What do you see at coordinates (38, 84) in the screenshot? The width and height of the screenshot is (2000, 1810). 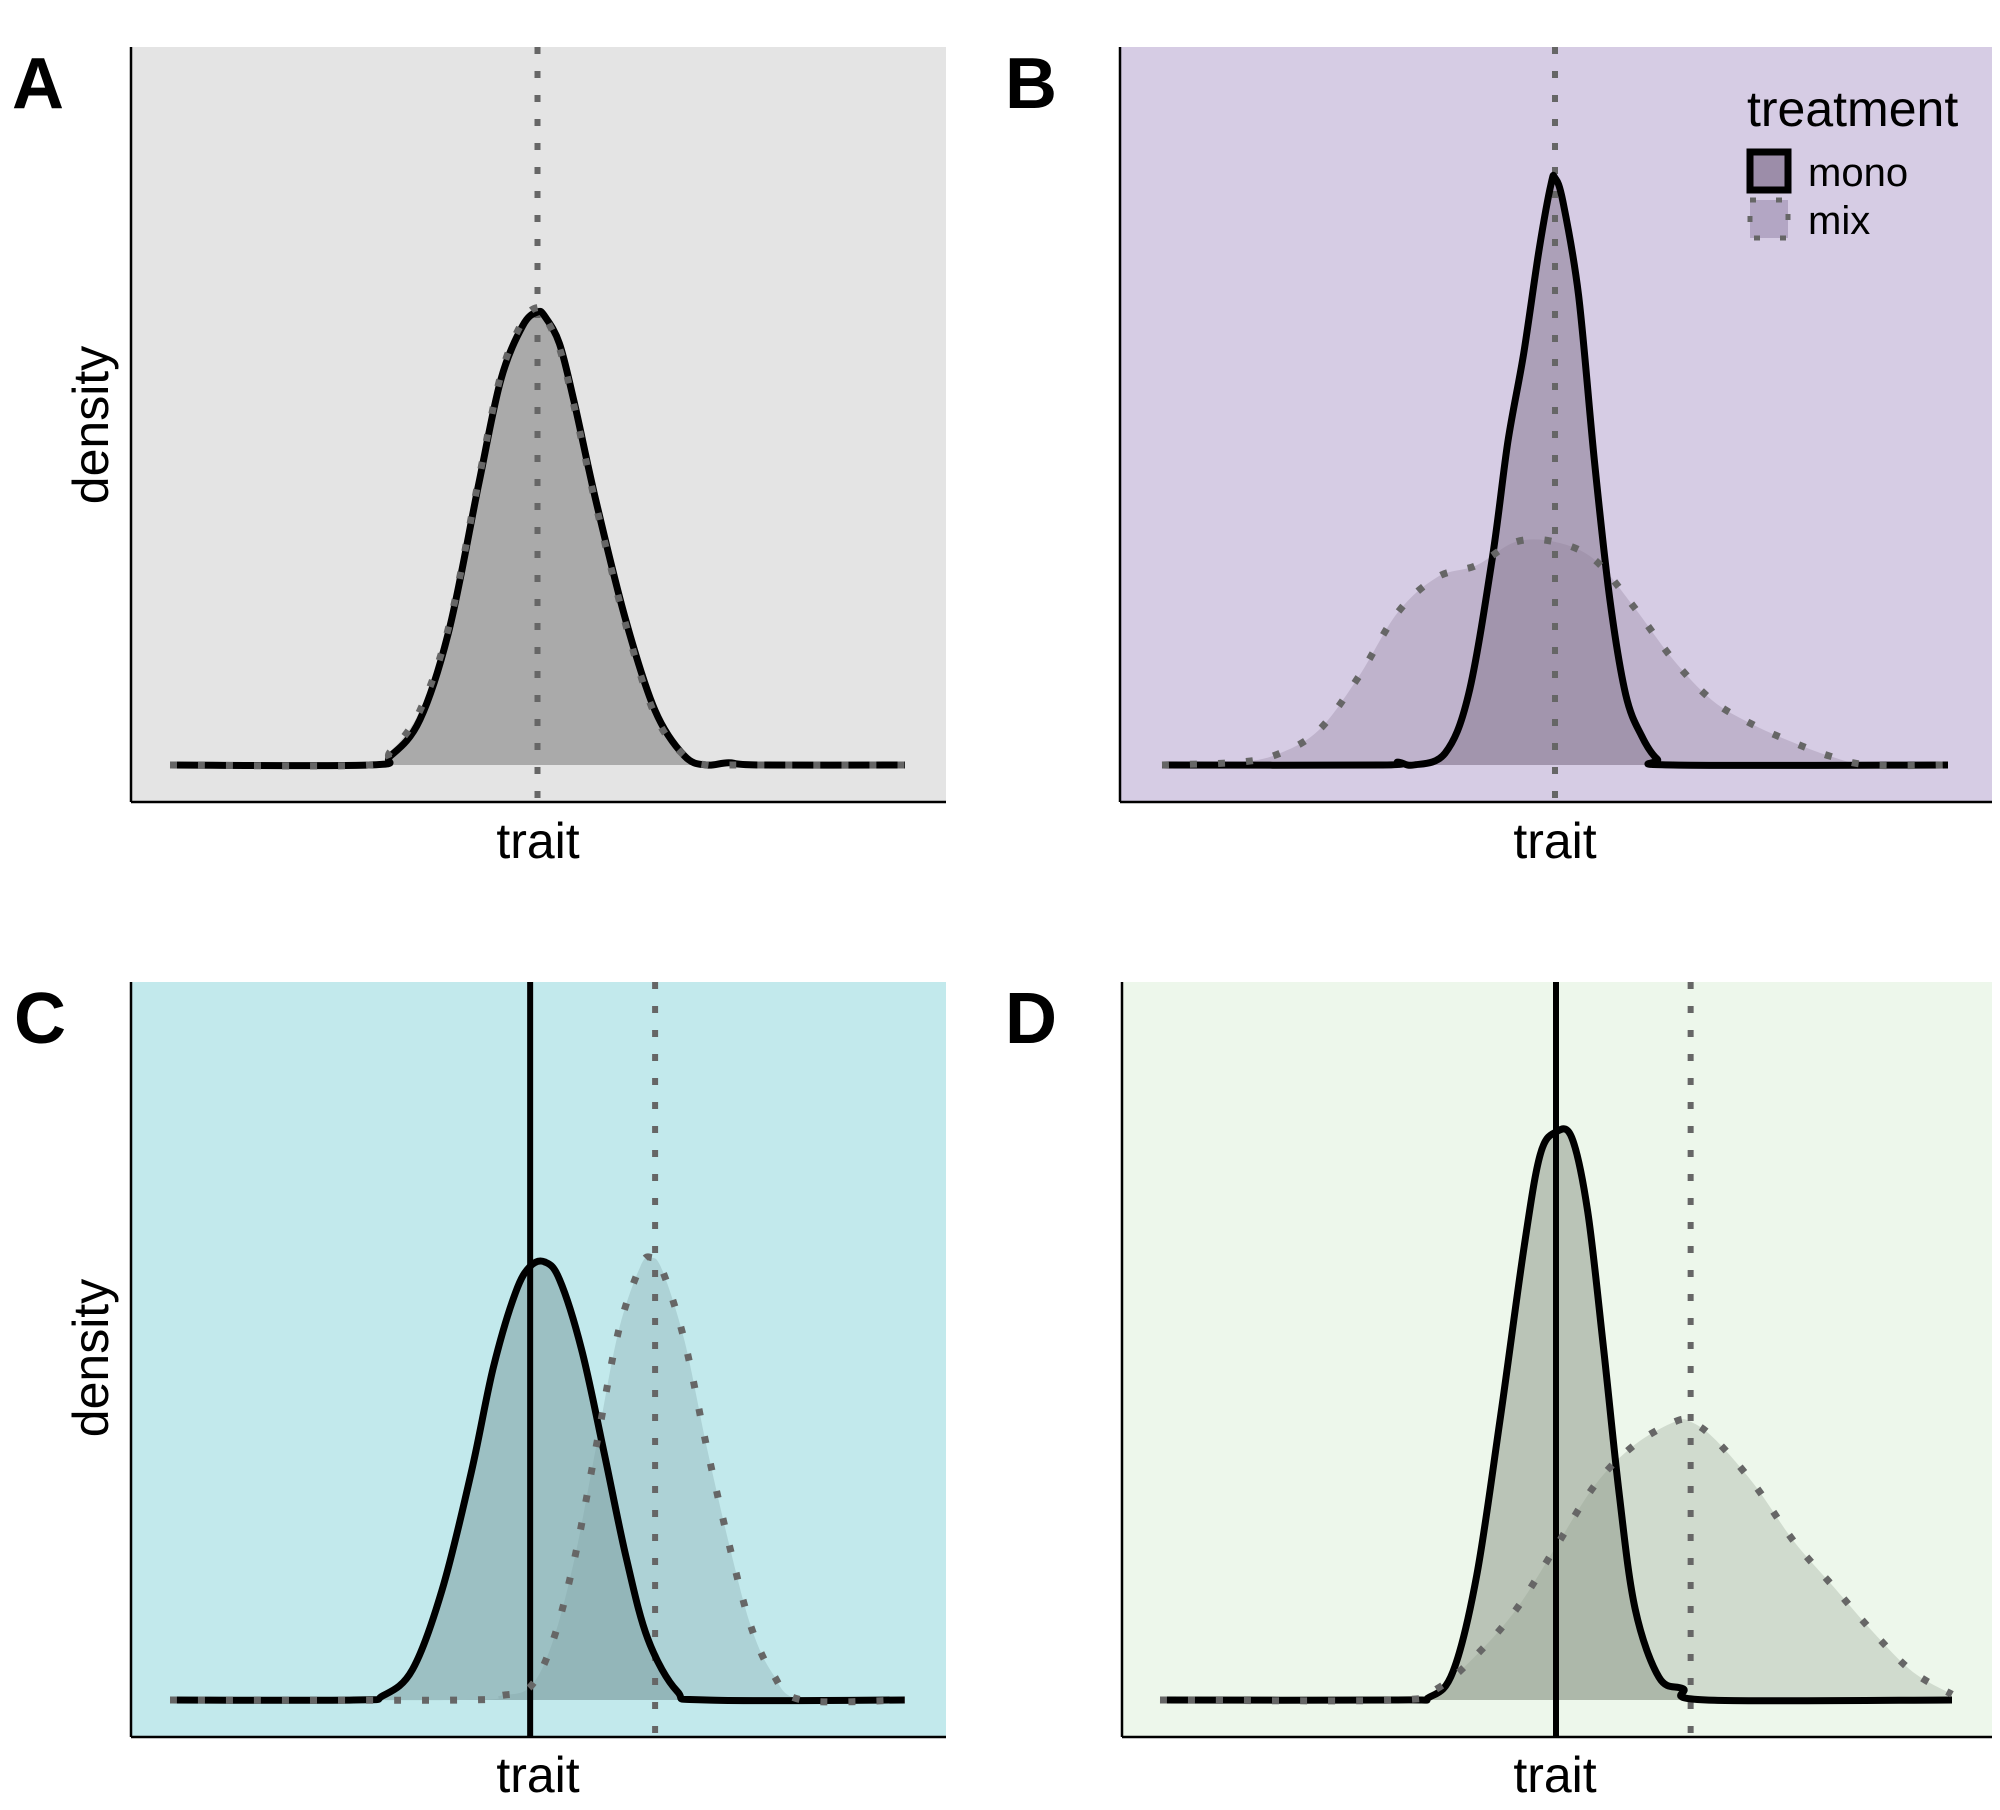 I see `panel-letter: A` at bounding box center [38, 84].